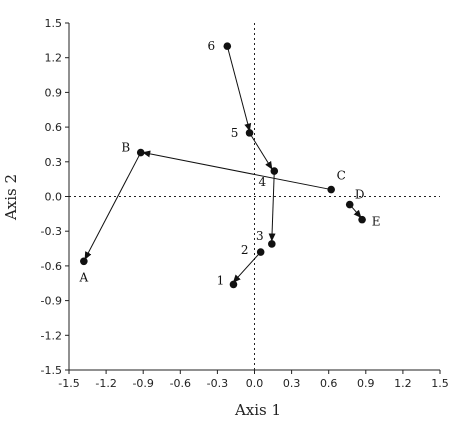  I want to click on x-tick-label: 0.6, so click(329, 383).